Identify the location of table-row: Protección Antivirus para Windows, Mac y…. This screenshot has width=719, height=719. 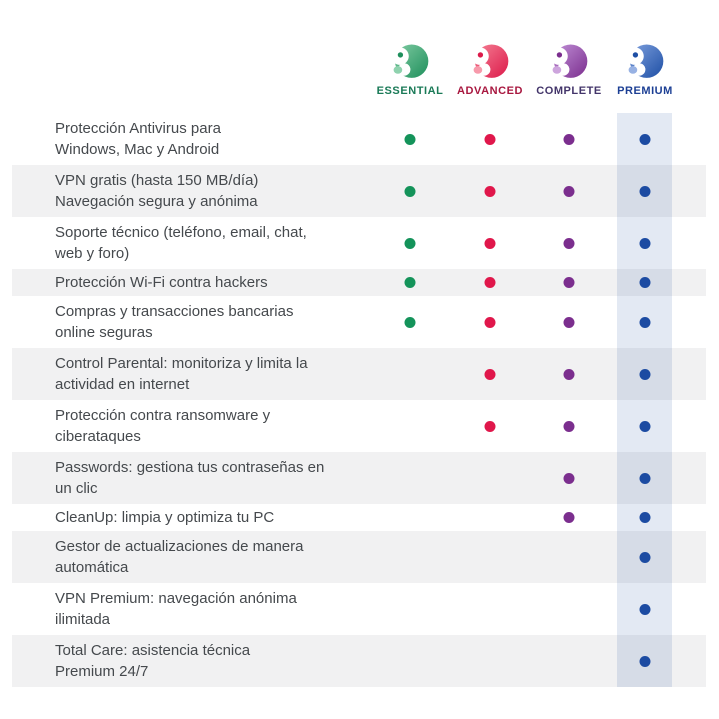
(359, 139).